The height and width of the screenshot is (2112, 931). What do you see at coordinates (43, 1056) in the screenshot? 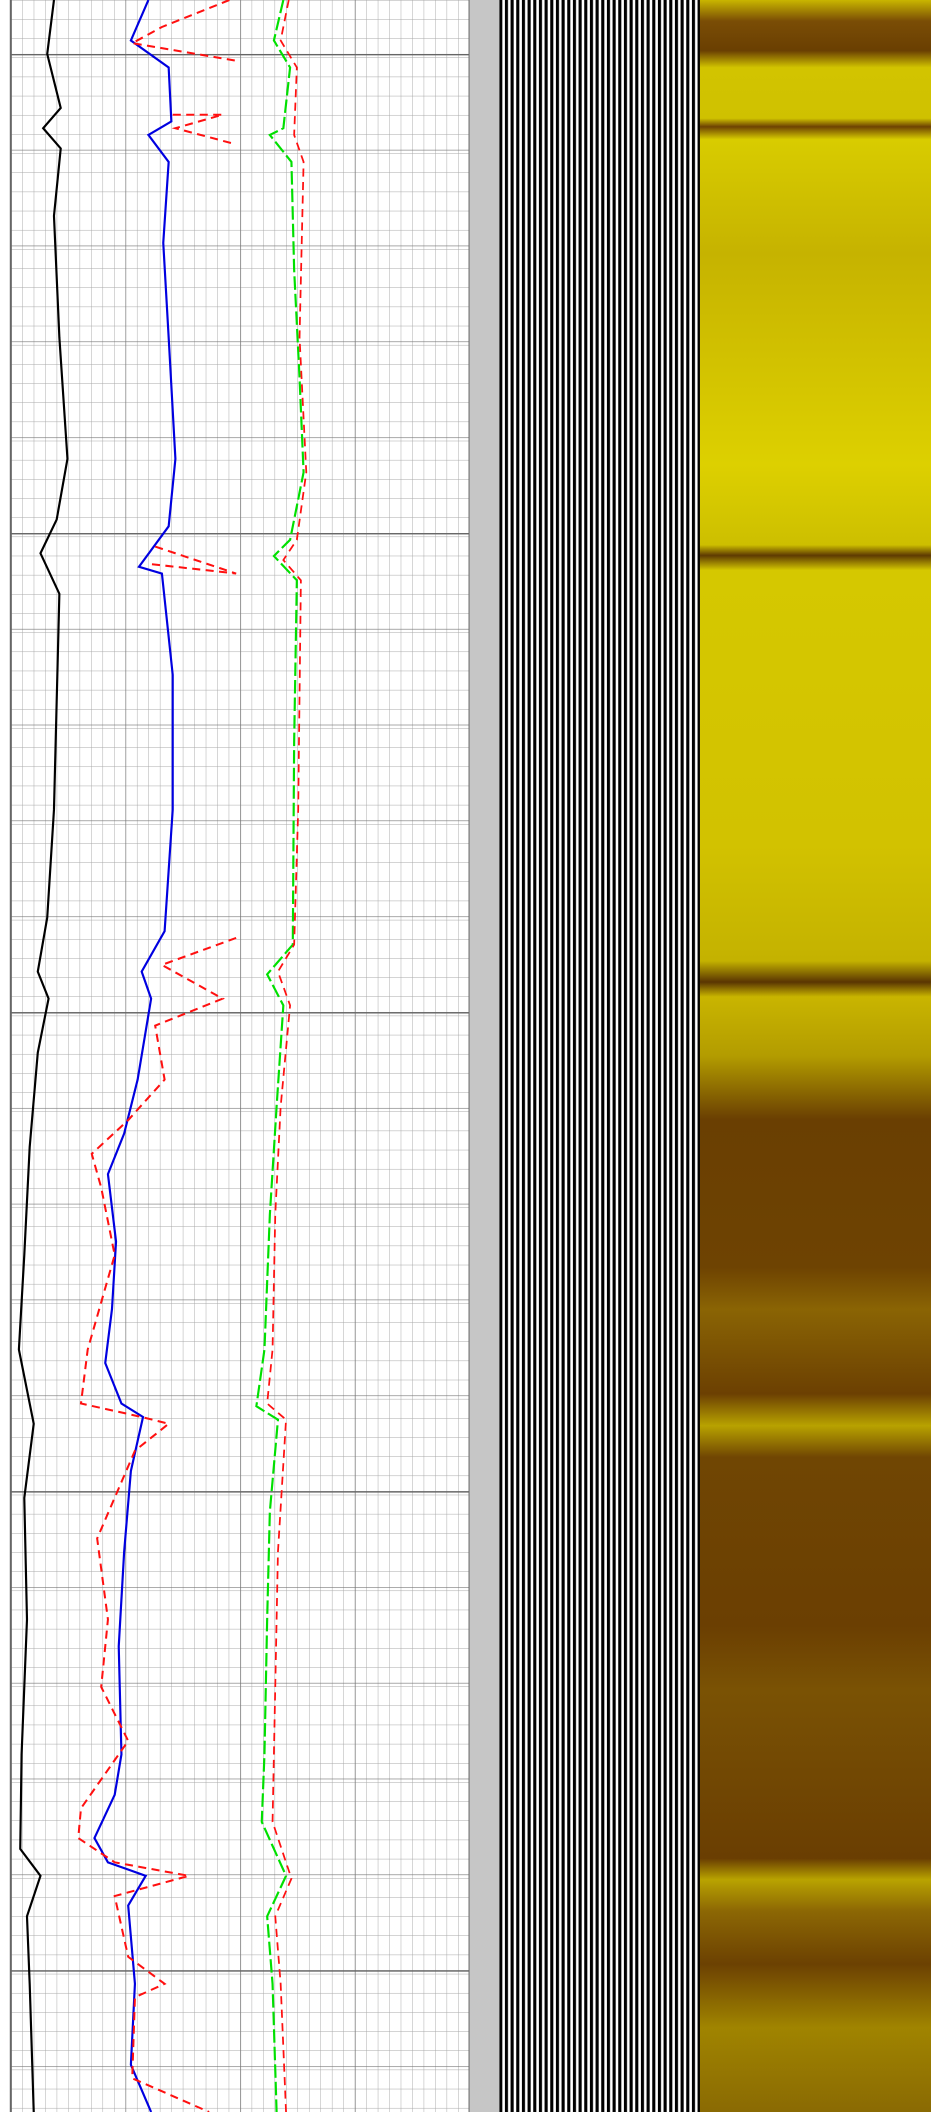
I see `black-curve` at bounding box center [43, 1056].